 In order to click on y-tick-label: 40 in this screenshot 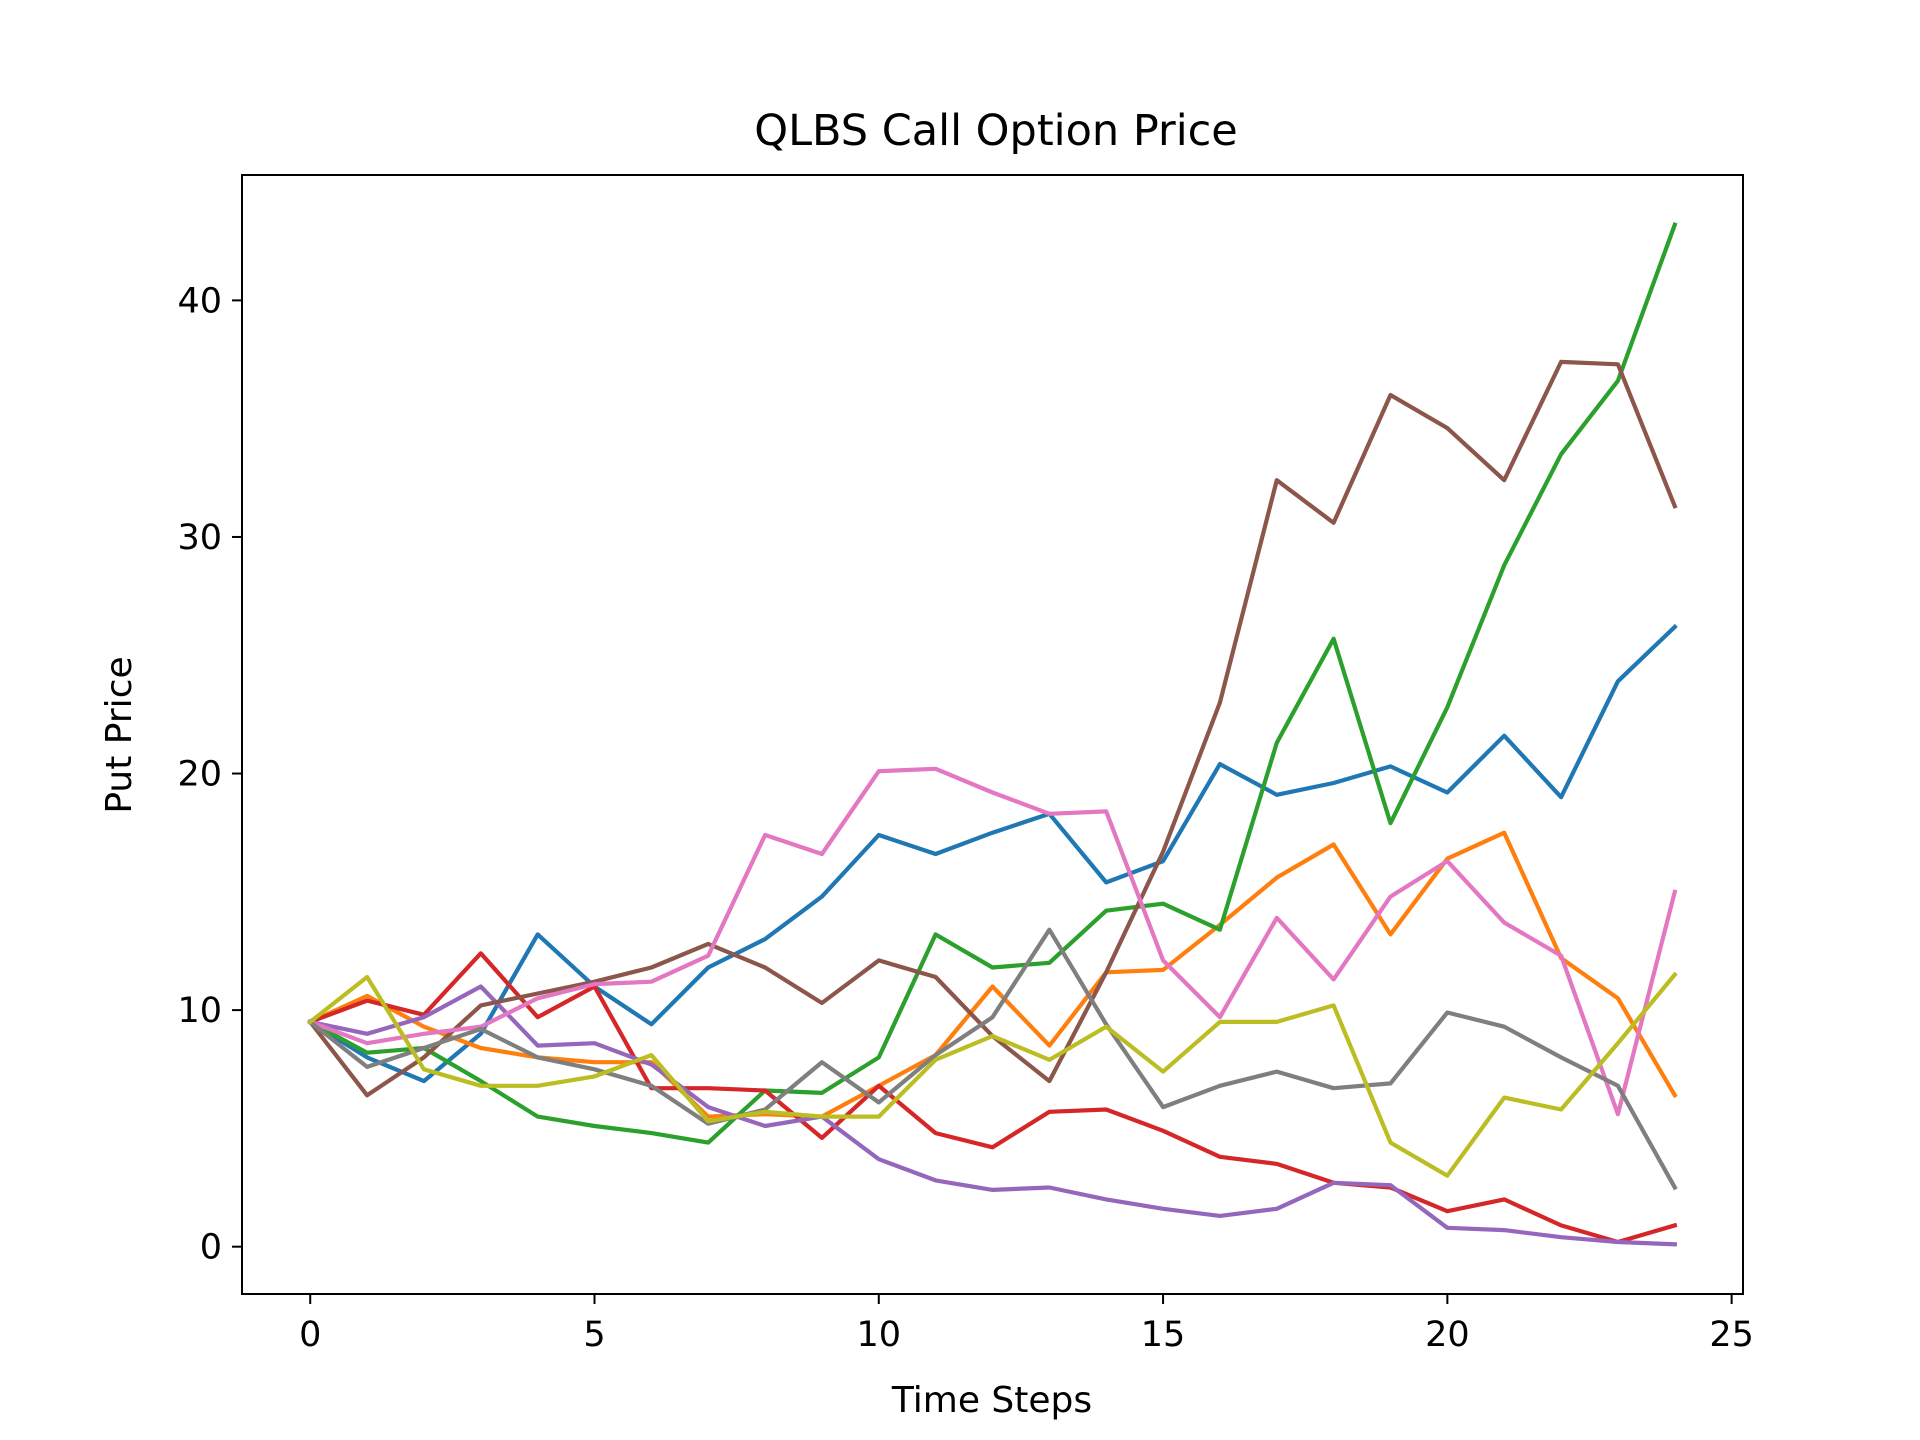, I will do `click(199, 301)`.